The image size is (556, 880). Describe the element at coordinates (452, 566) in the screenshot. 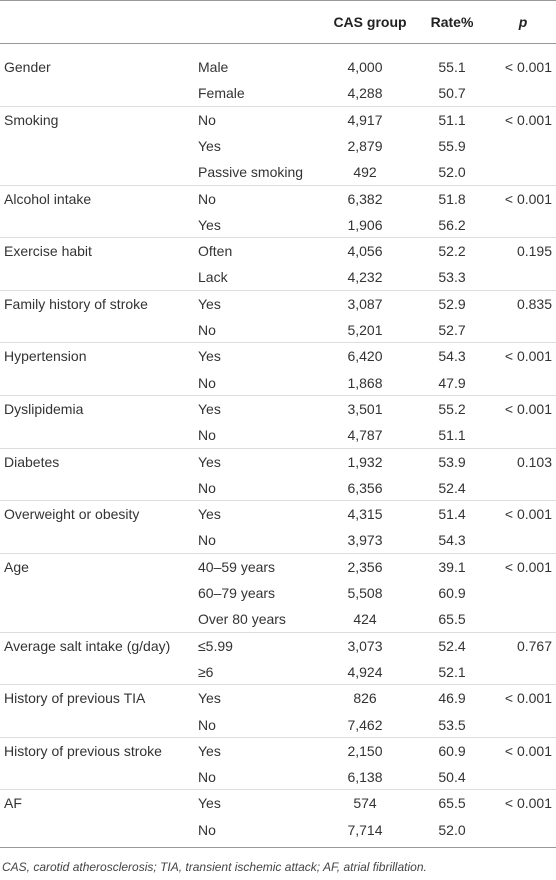

I see `rate: 39.1` at that location.